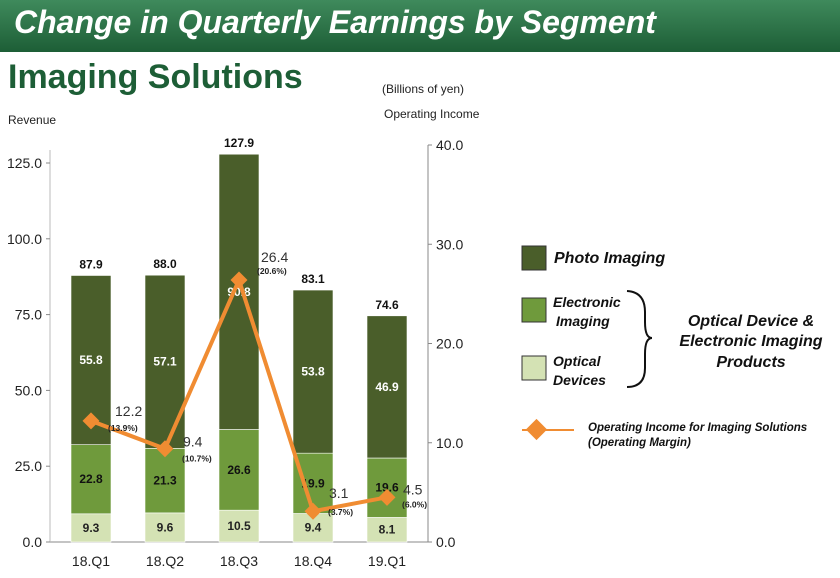 The height and width of the screenshot is (578, 840). Describe the element at coordinates (335, 22) in the screenshot. I see `page-title: Change in Quarterly Earnings by Segment` at that location.